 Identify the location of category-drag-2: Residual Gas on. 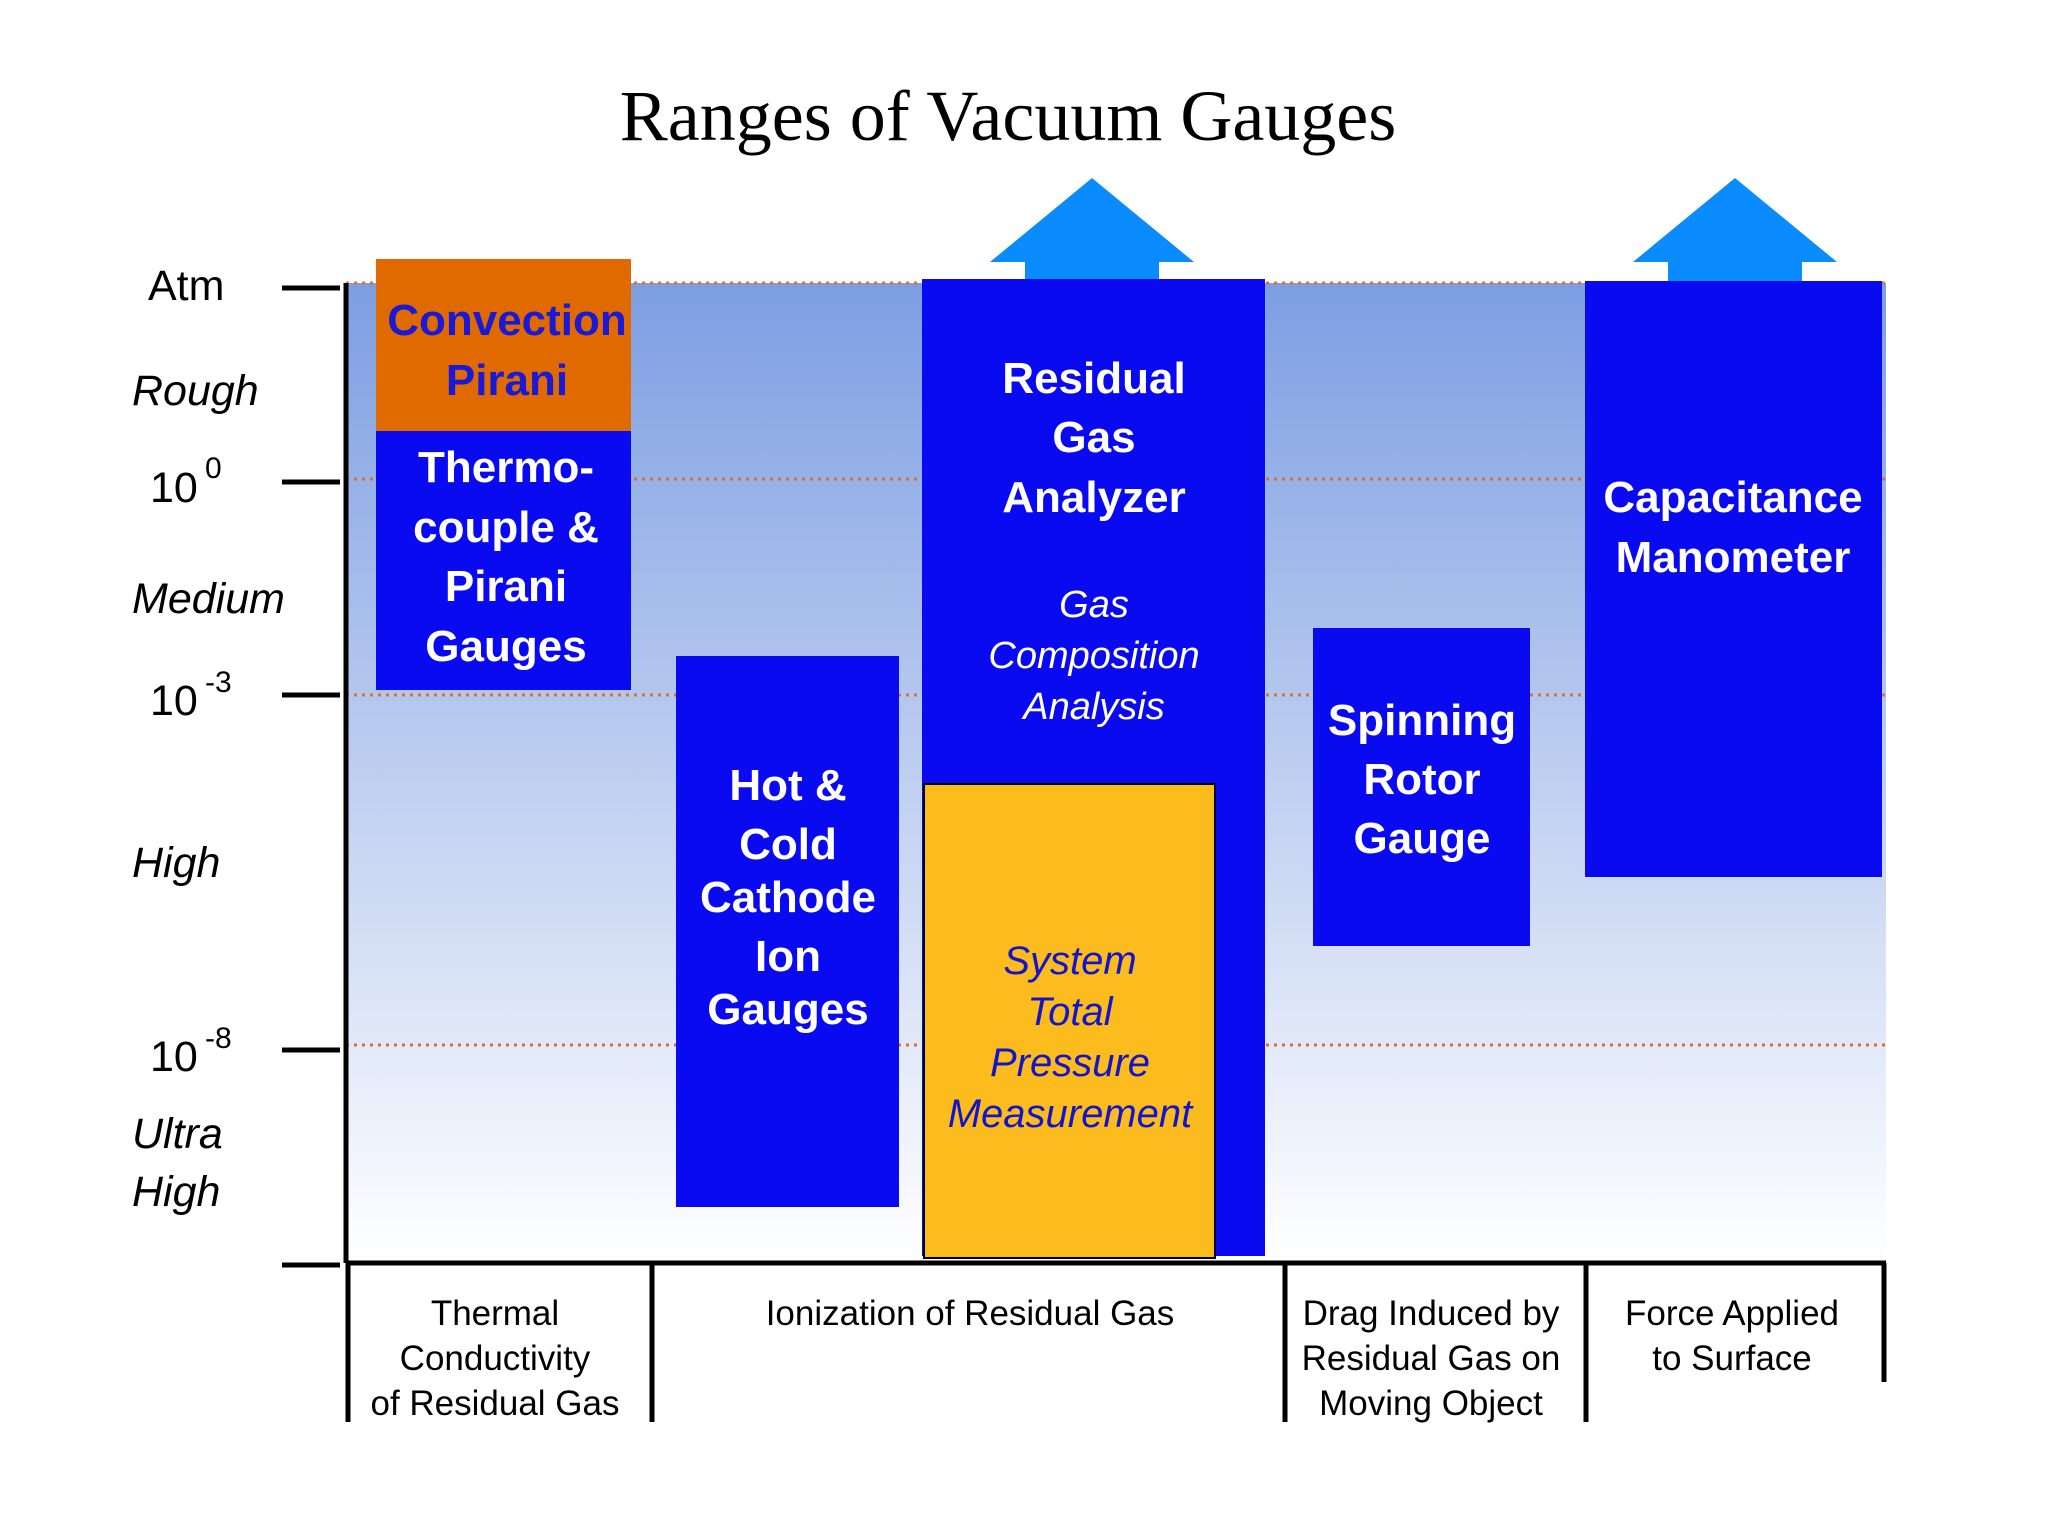
(1431, 1358).